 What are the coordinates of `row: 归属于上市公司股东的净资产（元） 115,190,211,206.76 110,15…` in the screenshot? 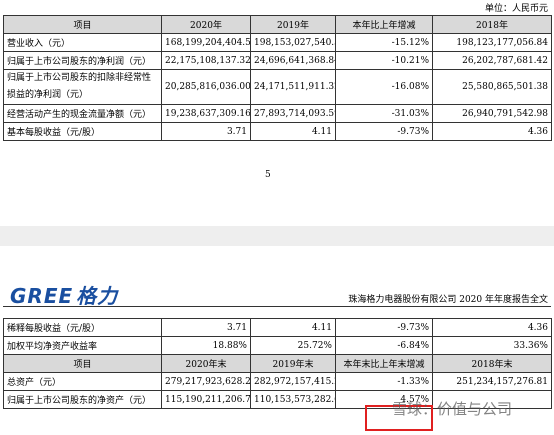 It's located at (277, 399).